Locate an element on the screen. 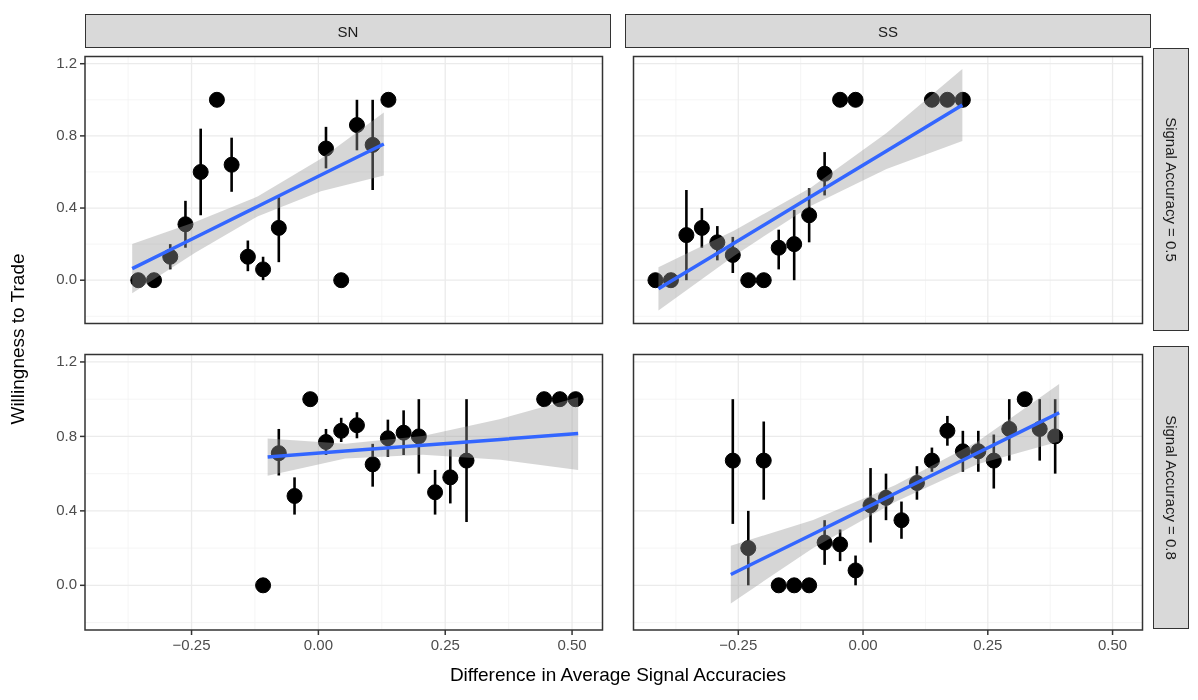 The width and height of the screenshot is (1198, 700). x-axis-title: Difference in Average Signal Accuracies is located at coordinates (618, 675).